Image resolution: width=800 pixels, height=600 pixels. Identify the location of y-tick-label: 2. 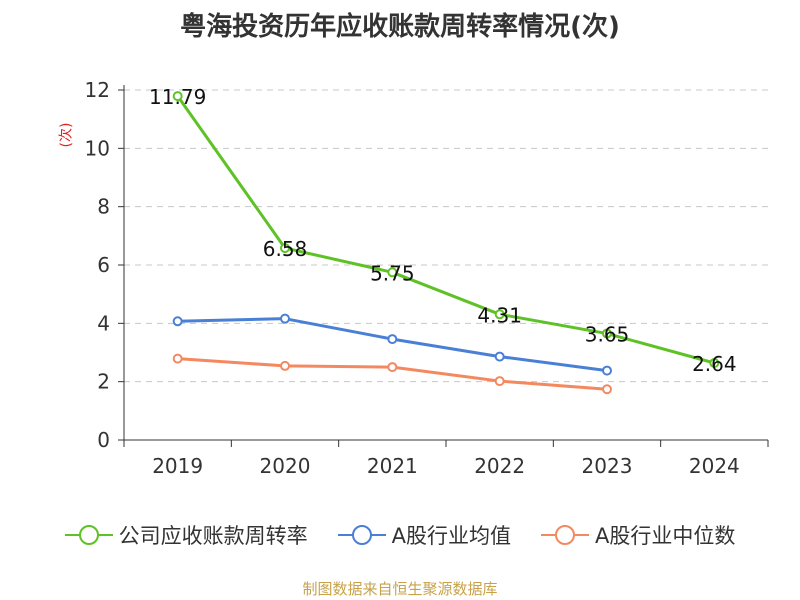
(103, 382).